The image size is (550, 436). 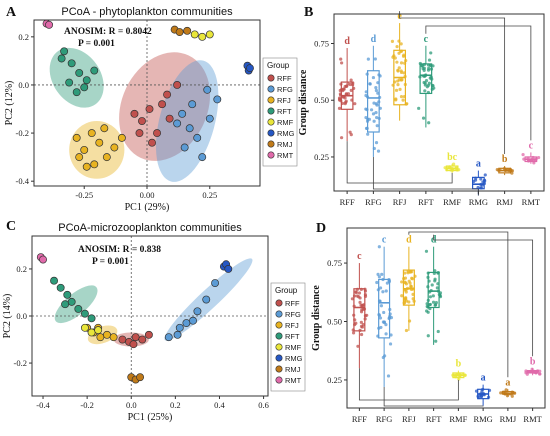 I want to click on y-tick-label: 0.25, so click(x=321, y=157).